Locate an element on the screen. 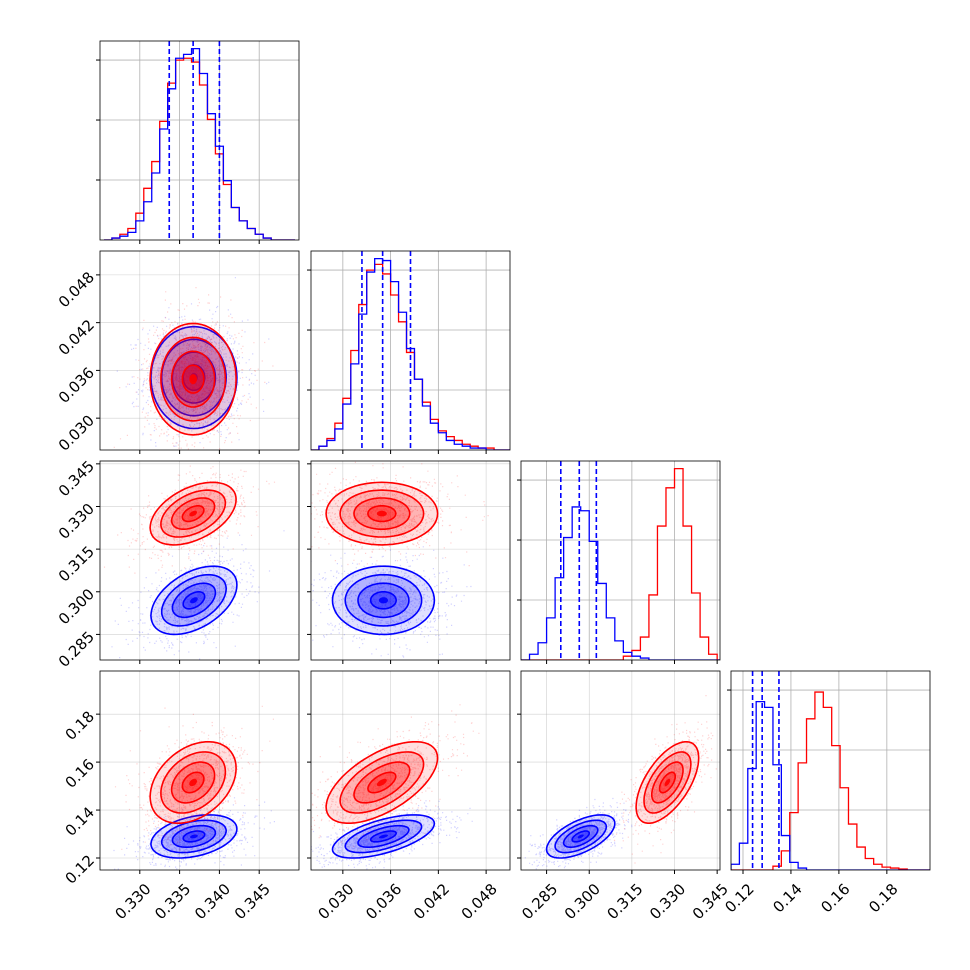 The image size is (970, 970). x-tick-label: 0.12 is located at coordinates (739, 898).